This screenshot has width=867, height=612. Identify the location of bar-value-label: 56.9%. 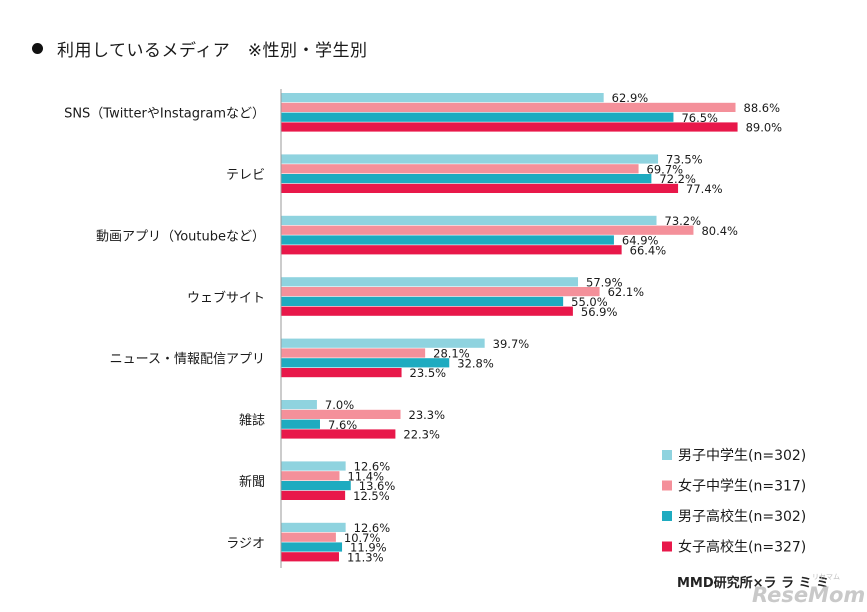
(599, 312).